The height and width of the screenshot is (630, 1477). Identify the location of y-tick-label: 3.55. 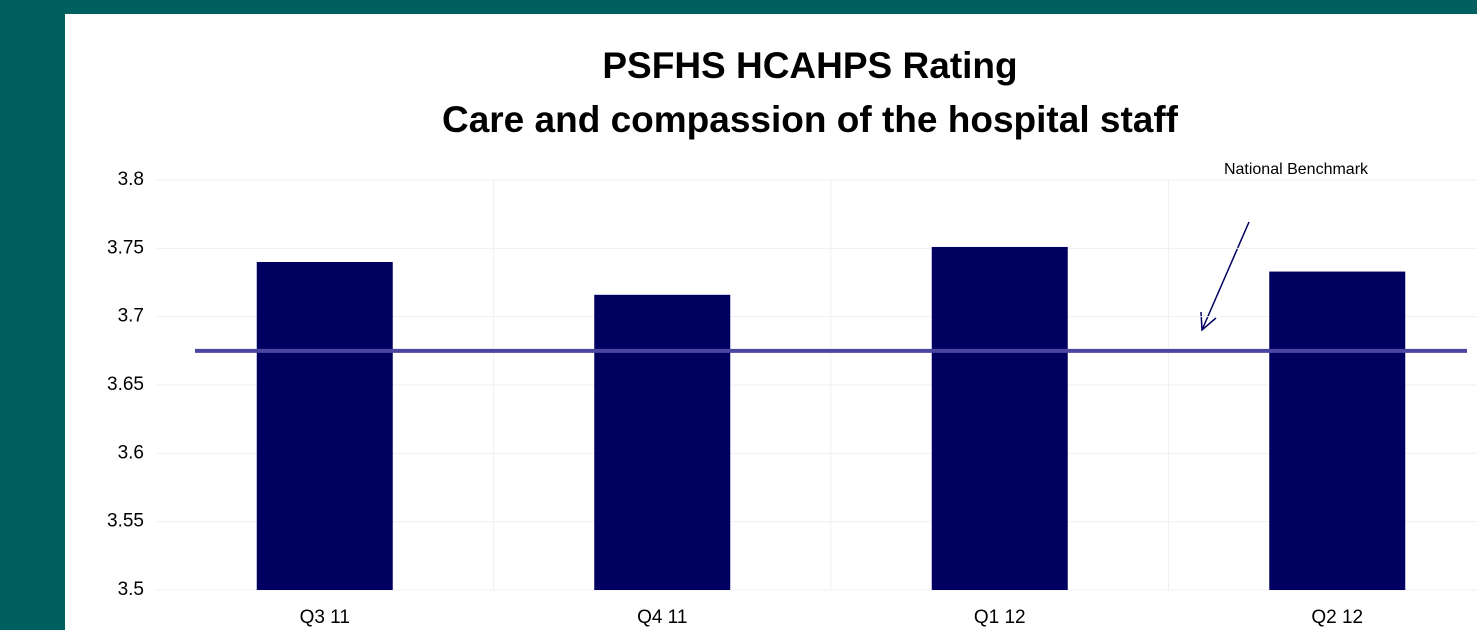
(125, 521).